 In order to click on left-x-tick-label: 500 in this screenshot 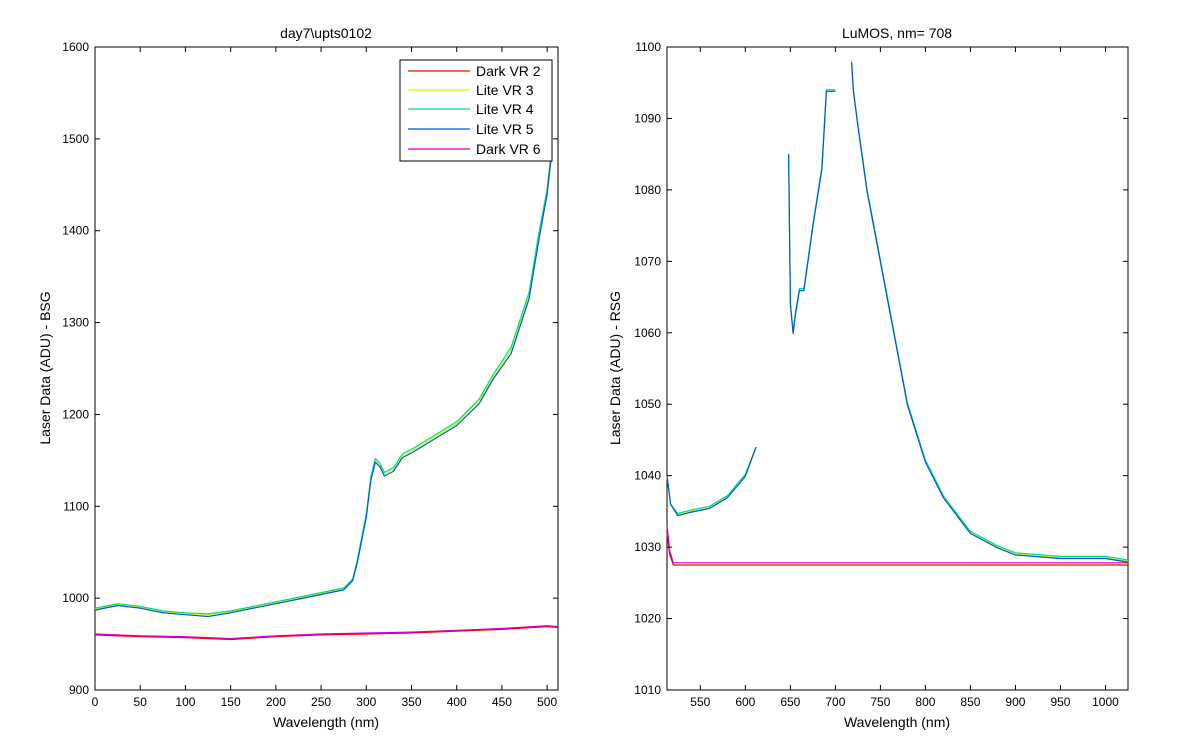, I will do `click(547, 702)`.